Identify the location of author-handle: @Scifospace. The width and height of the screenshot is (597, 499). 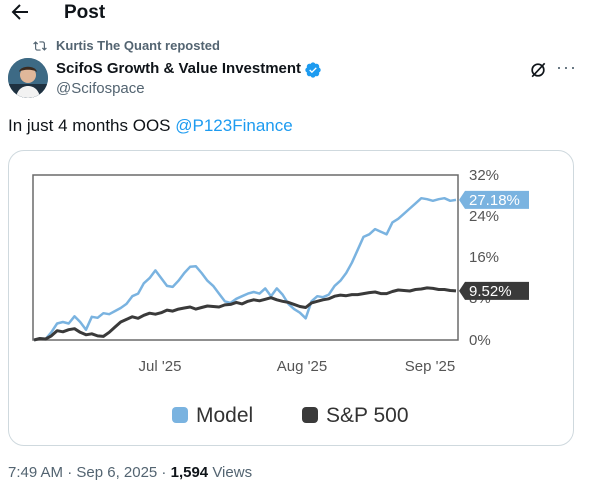
(100, 88).